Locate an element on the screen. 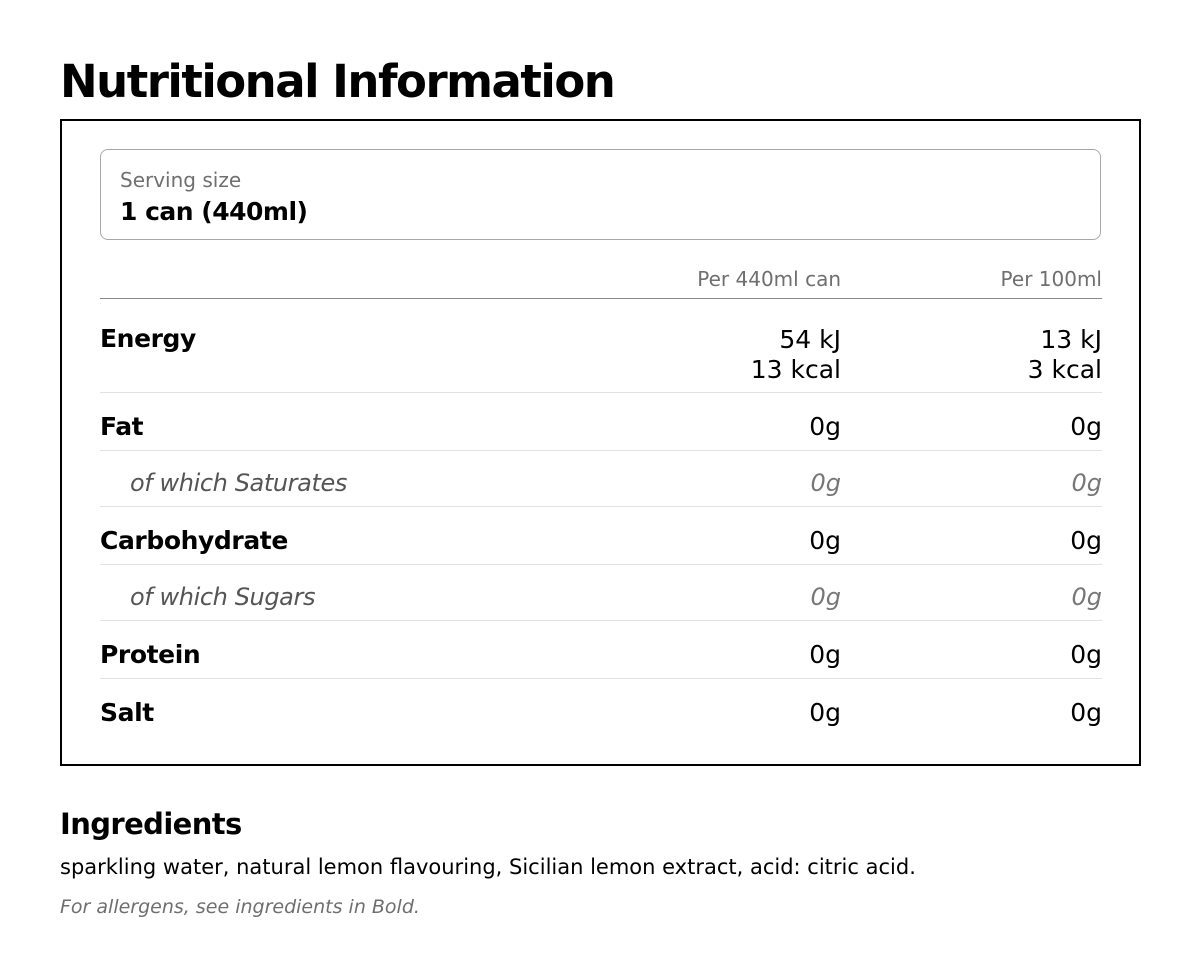  column-header-per-100ml: Per 100ml is located at coordinates (1051, 279).